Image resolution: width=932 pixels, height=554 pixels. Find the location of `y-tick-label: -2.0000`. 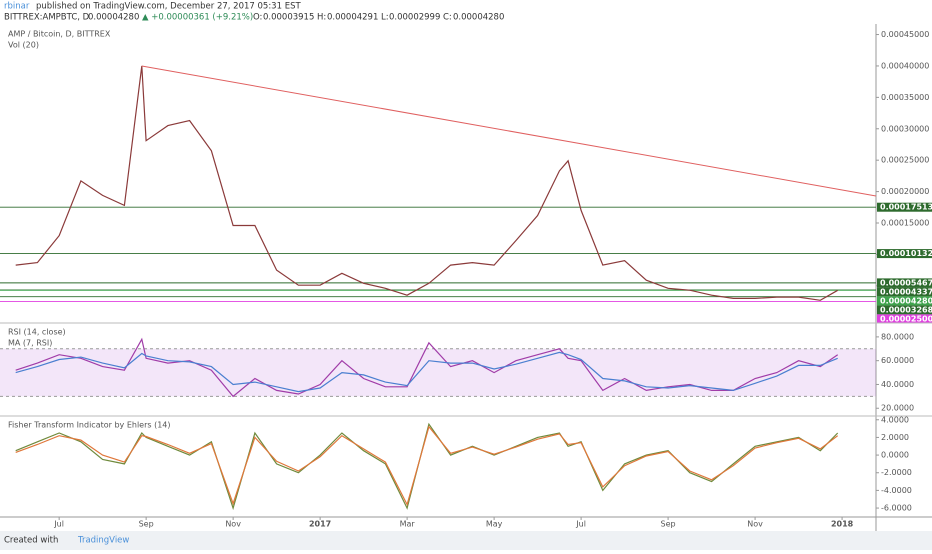

y-tick-label: -2.0000 is located at coordinates (896, 472).